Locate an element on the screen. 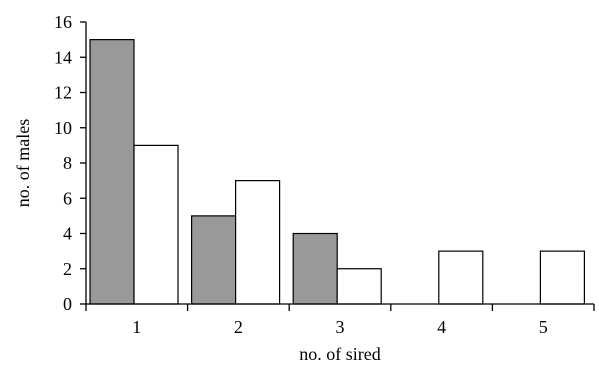  y-tick-label: 2 is located at coordinates (67, 269).